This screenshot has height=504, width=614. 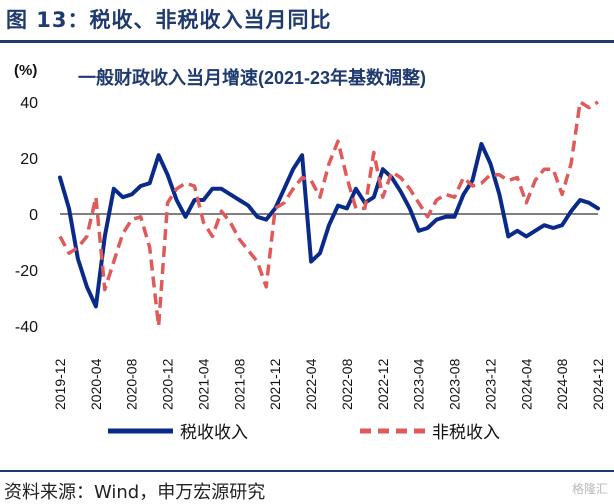 What do you see at coordinates (466, 432) in the screenshot?
I see `nontax-legend-label: 非税收入` at bounding box center [466, 432].